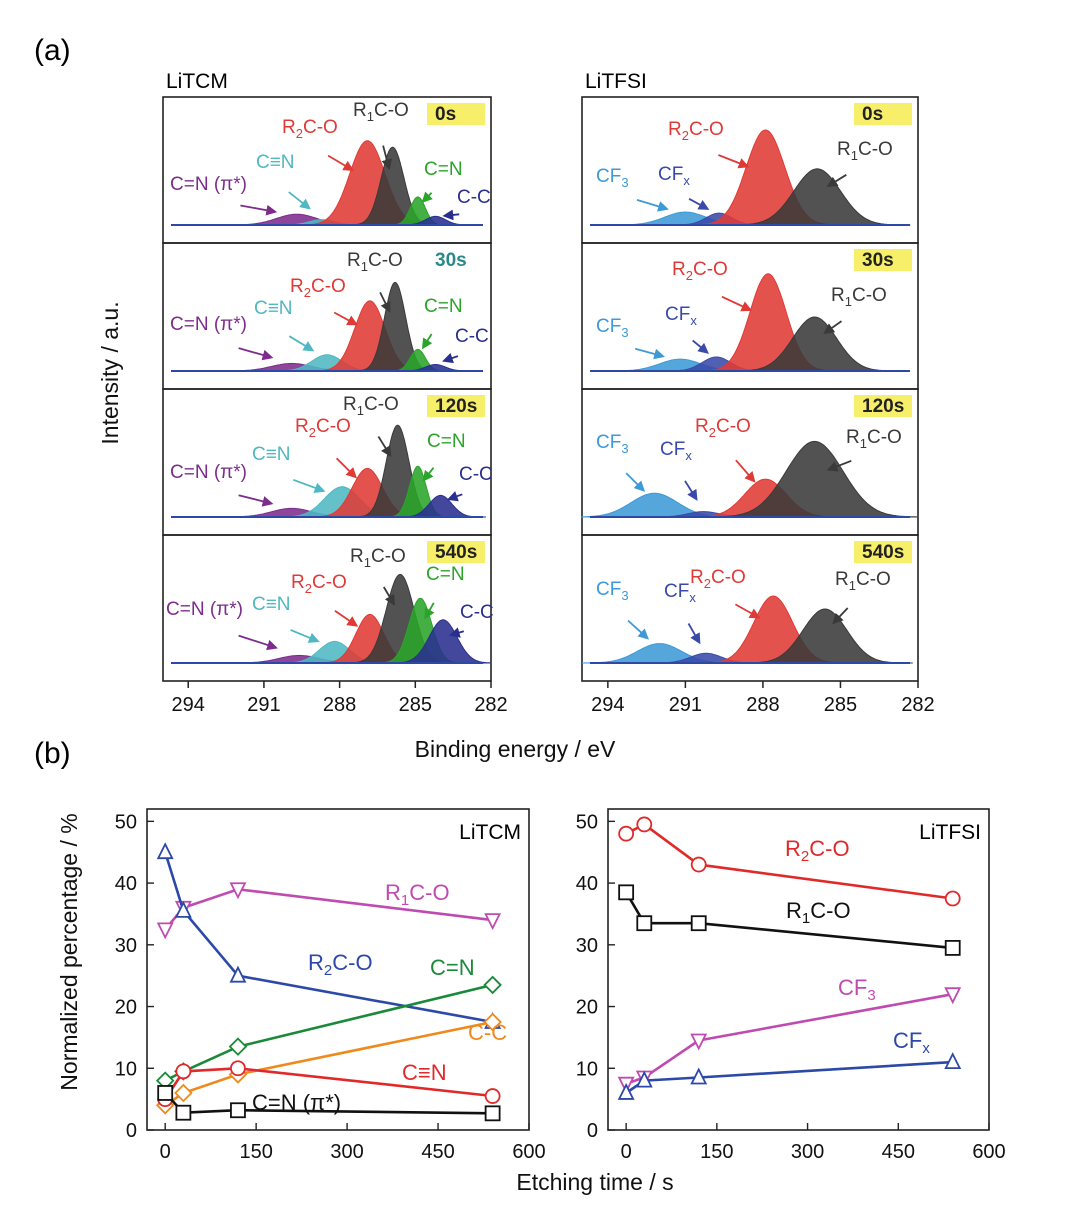 This screenshot has height=1207, width=1080. Describe the element at coordinates (612, 328) in the screenshot. I see `peak-label-cf3: CF3` at that location.